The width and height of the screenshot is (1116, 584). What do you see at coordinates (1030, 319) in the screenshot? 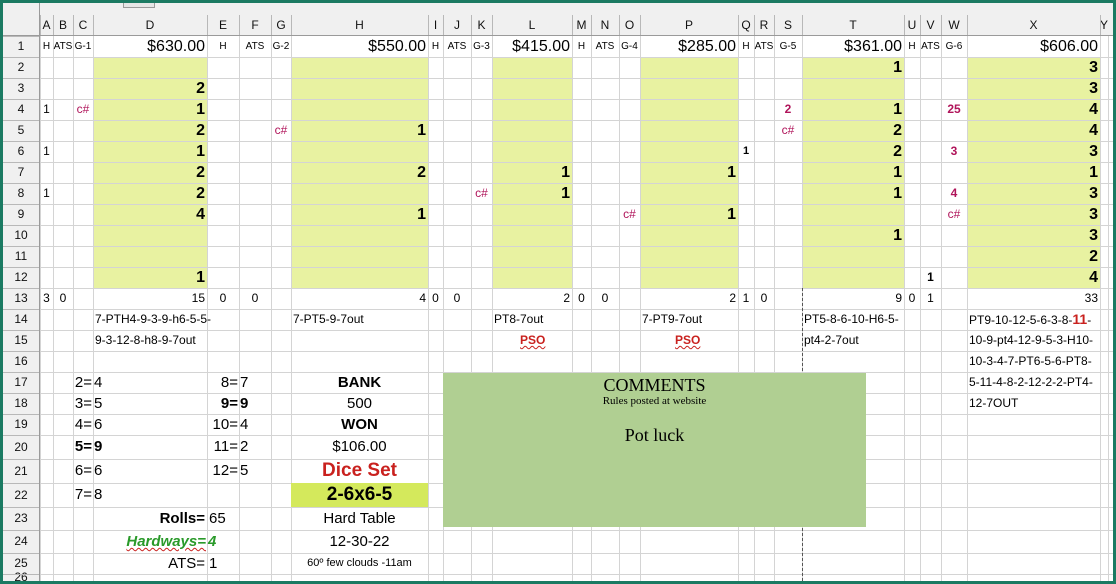
I see `cell-x14: PT9-10-12-5-6-3-8-11-` at bounding box center [1030, 319].